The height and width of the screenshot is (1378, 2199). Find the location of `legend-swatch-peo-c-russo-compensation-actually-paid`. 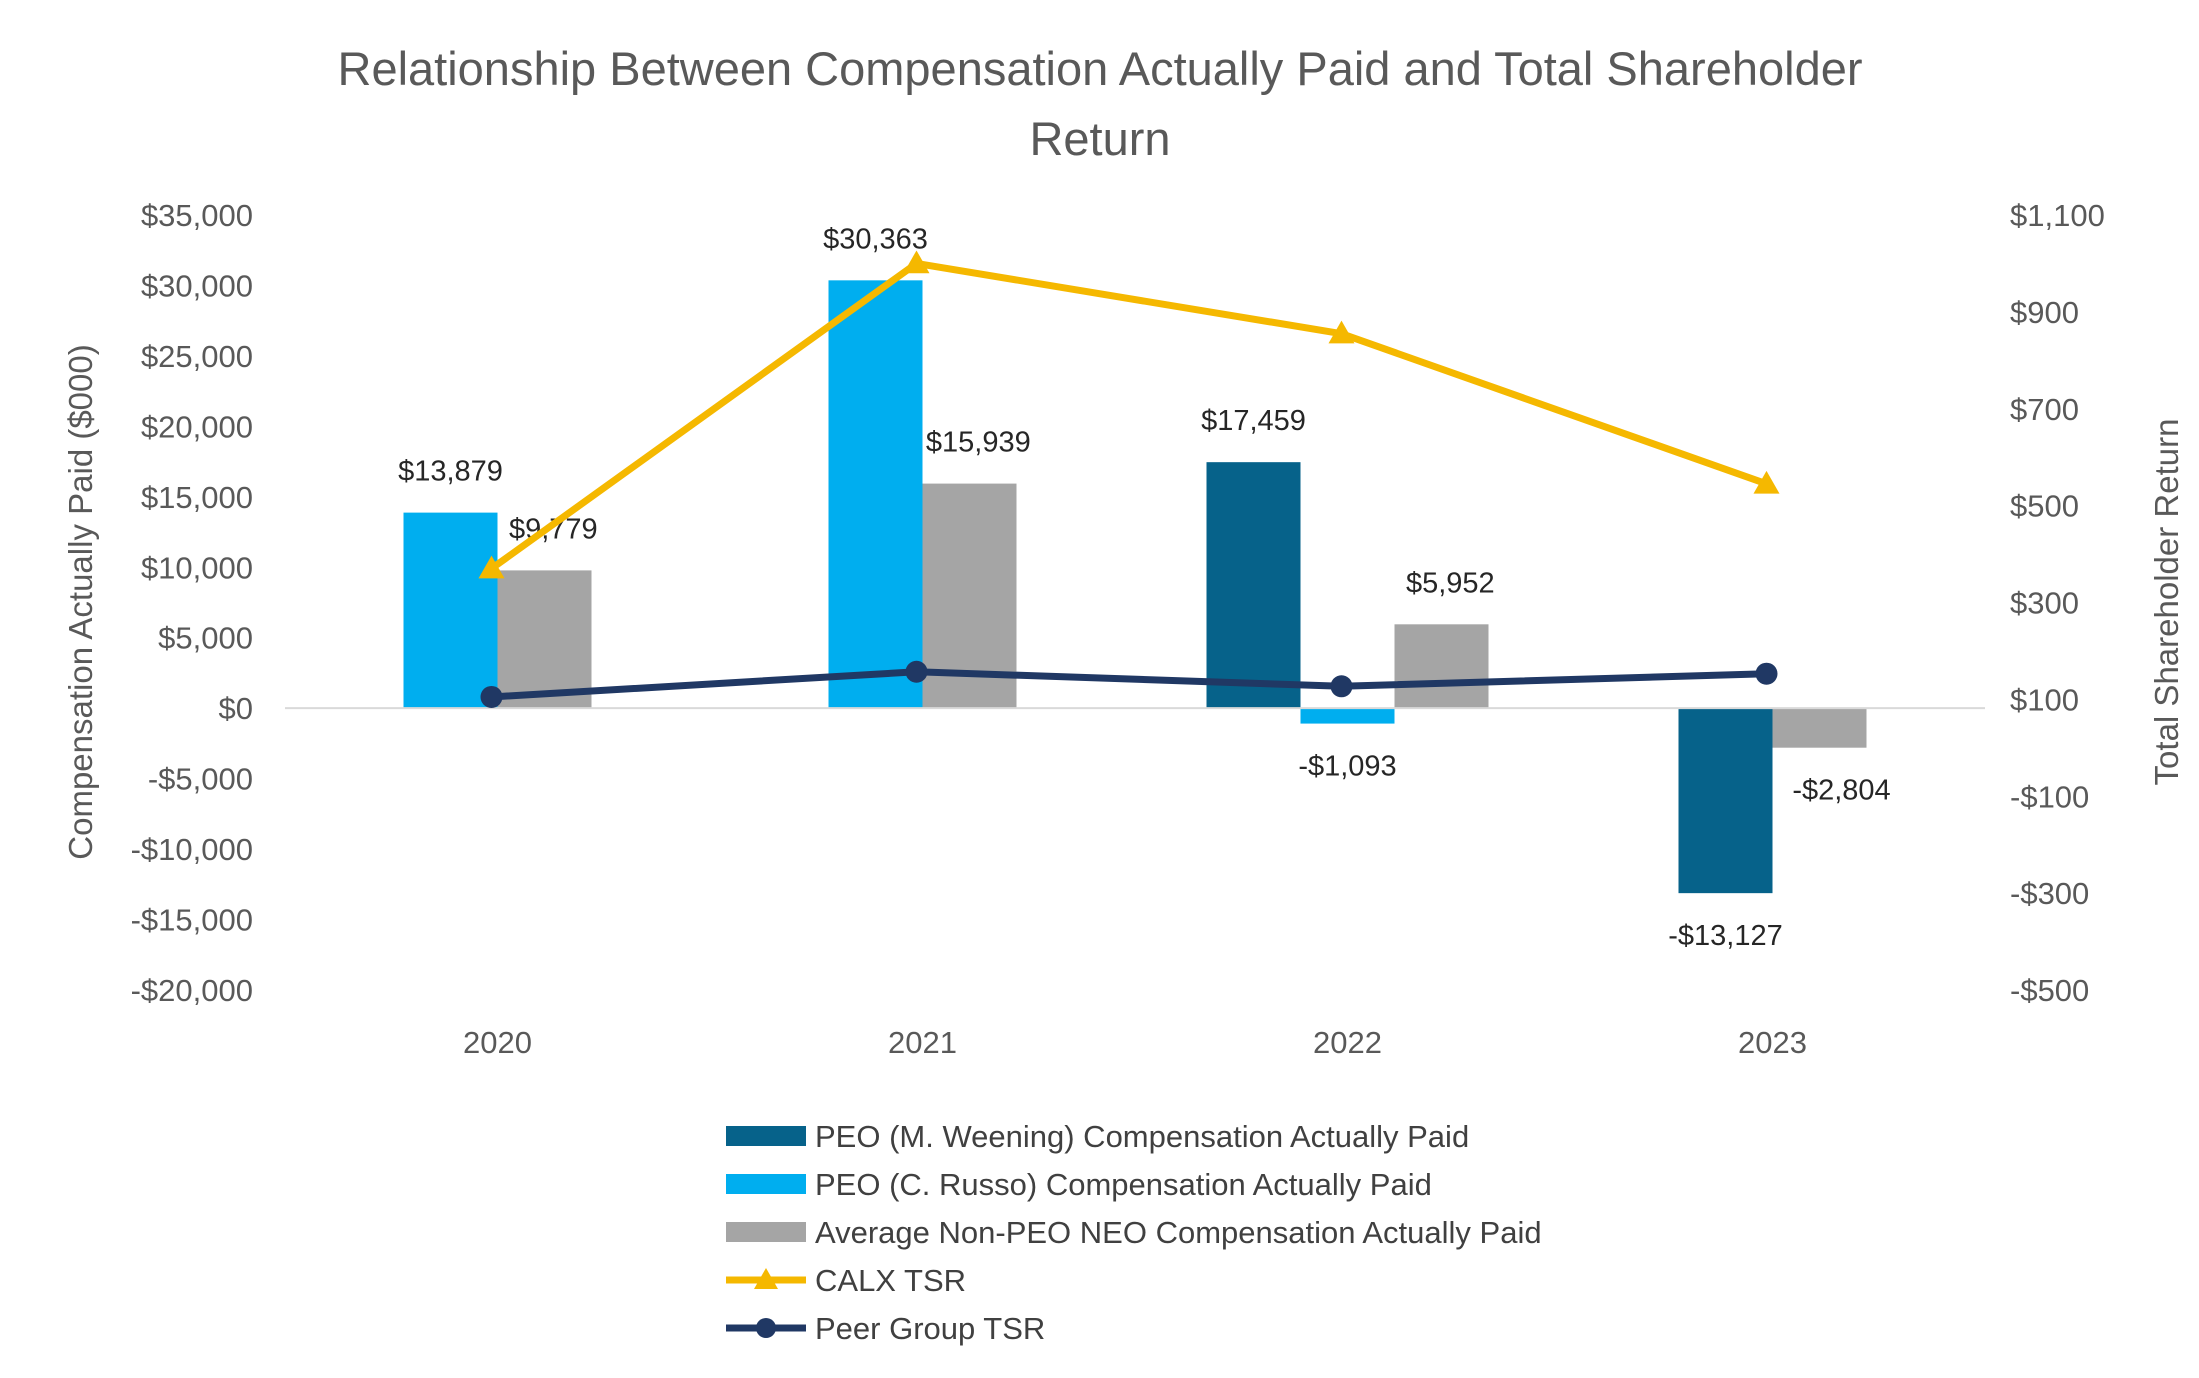

legend-swatch-peo-c-russo-compensation-actually-paid is located at coordinates (766, 1184).